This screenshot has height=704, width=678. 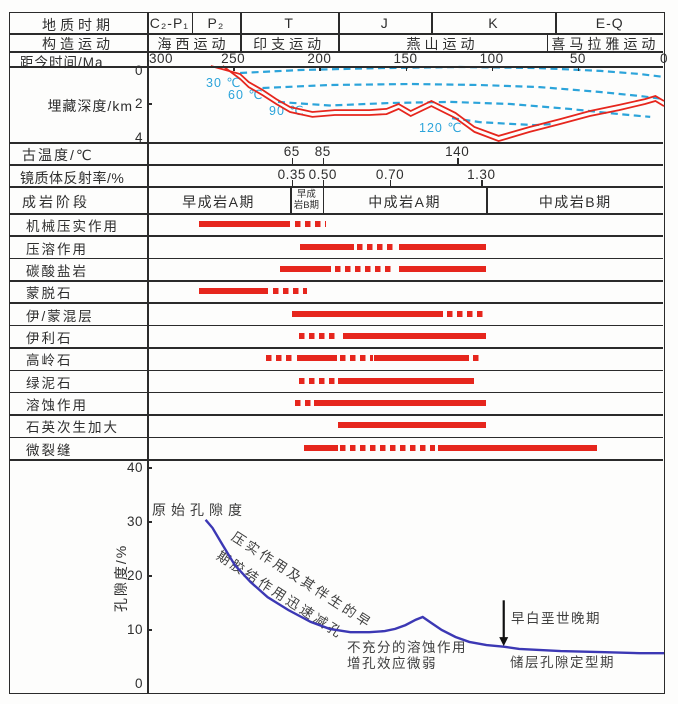 I want to click on paleo-temp-value: 140, so click(x=457, y=151).